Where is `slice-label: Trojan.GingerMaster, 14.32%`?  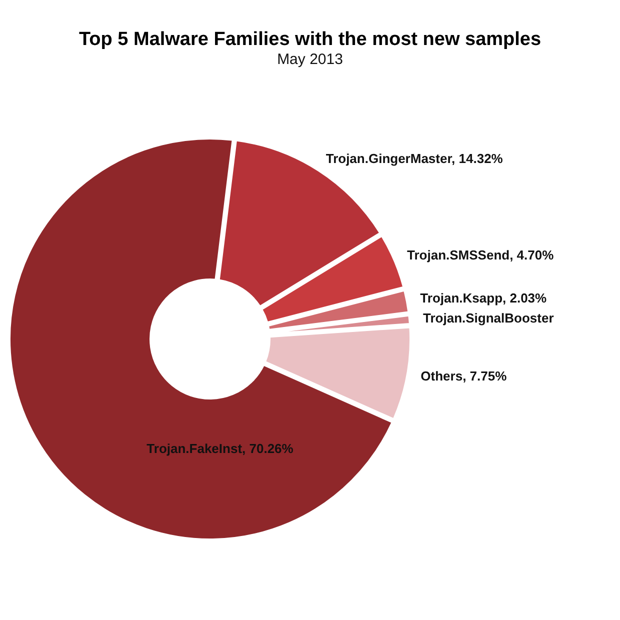 slice-label: Trojan.GingerMaster, 14.32% is located at coordinates (415, 158).